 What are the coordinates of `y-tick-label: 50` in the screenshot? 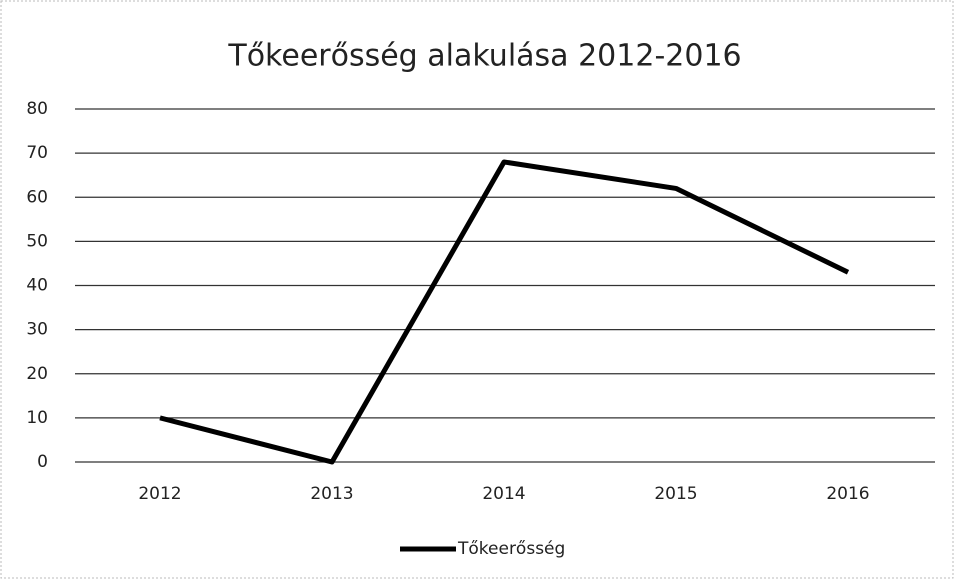 It's located at (37, 241).